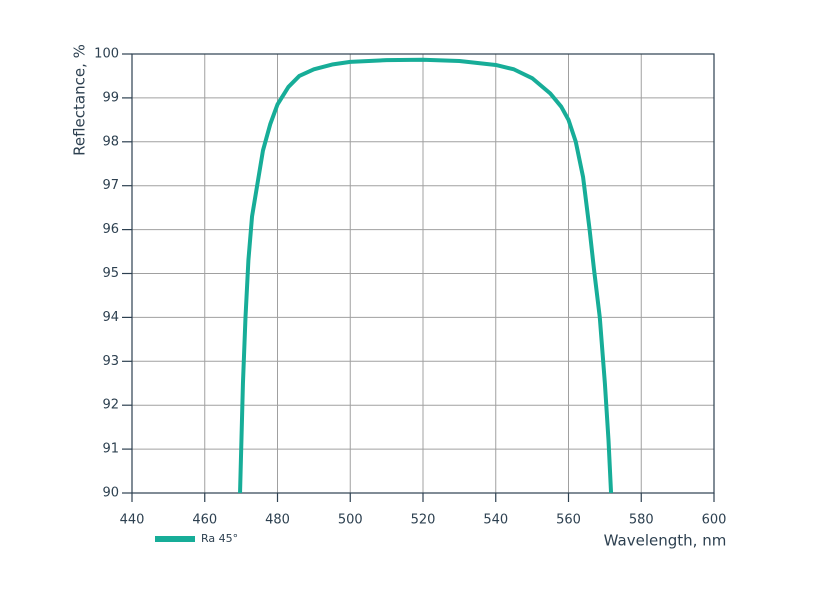  What do you see at coordinates (277, 520) in the screenshot?
I see `x-tick-label: 480` at bounding box center [277, 520].